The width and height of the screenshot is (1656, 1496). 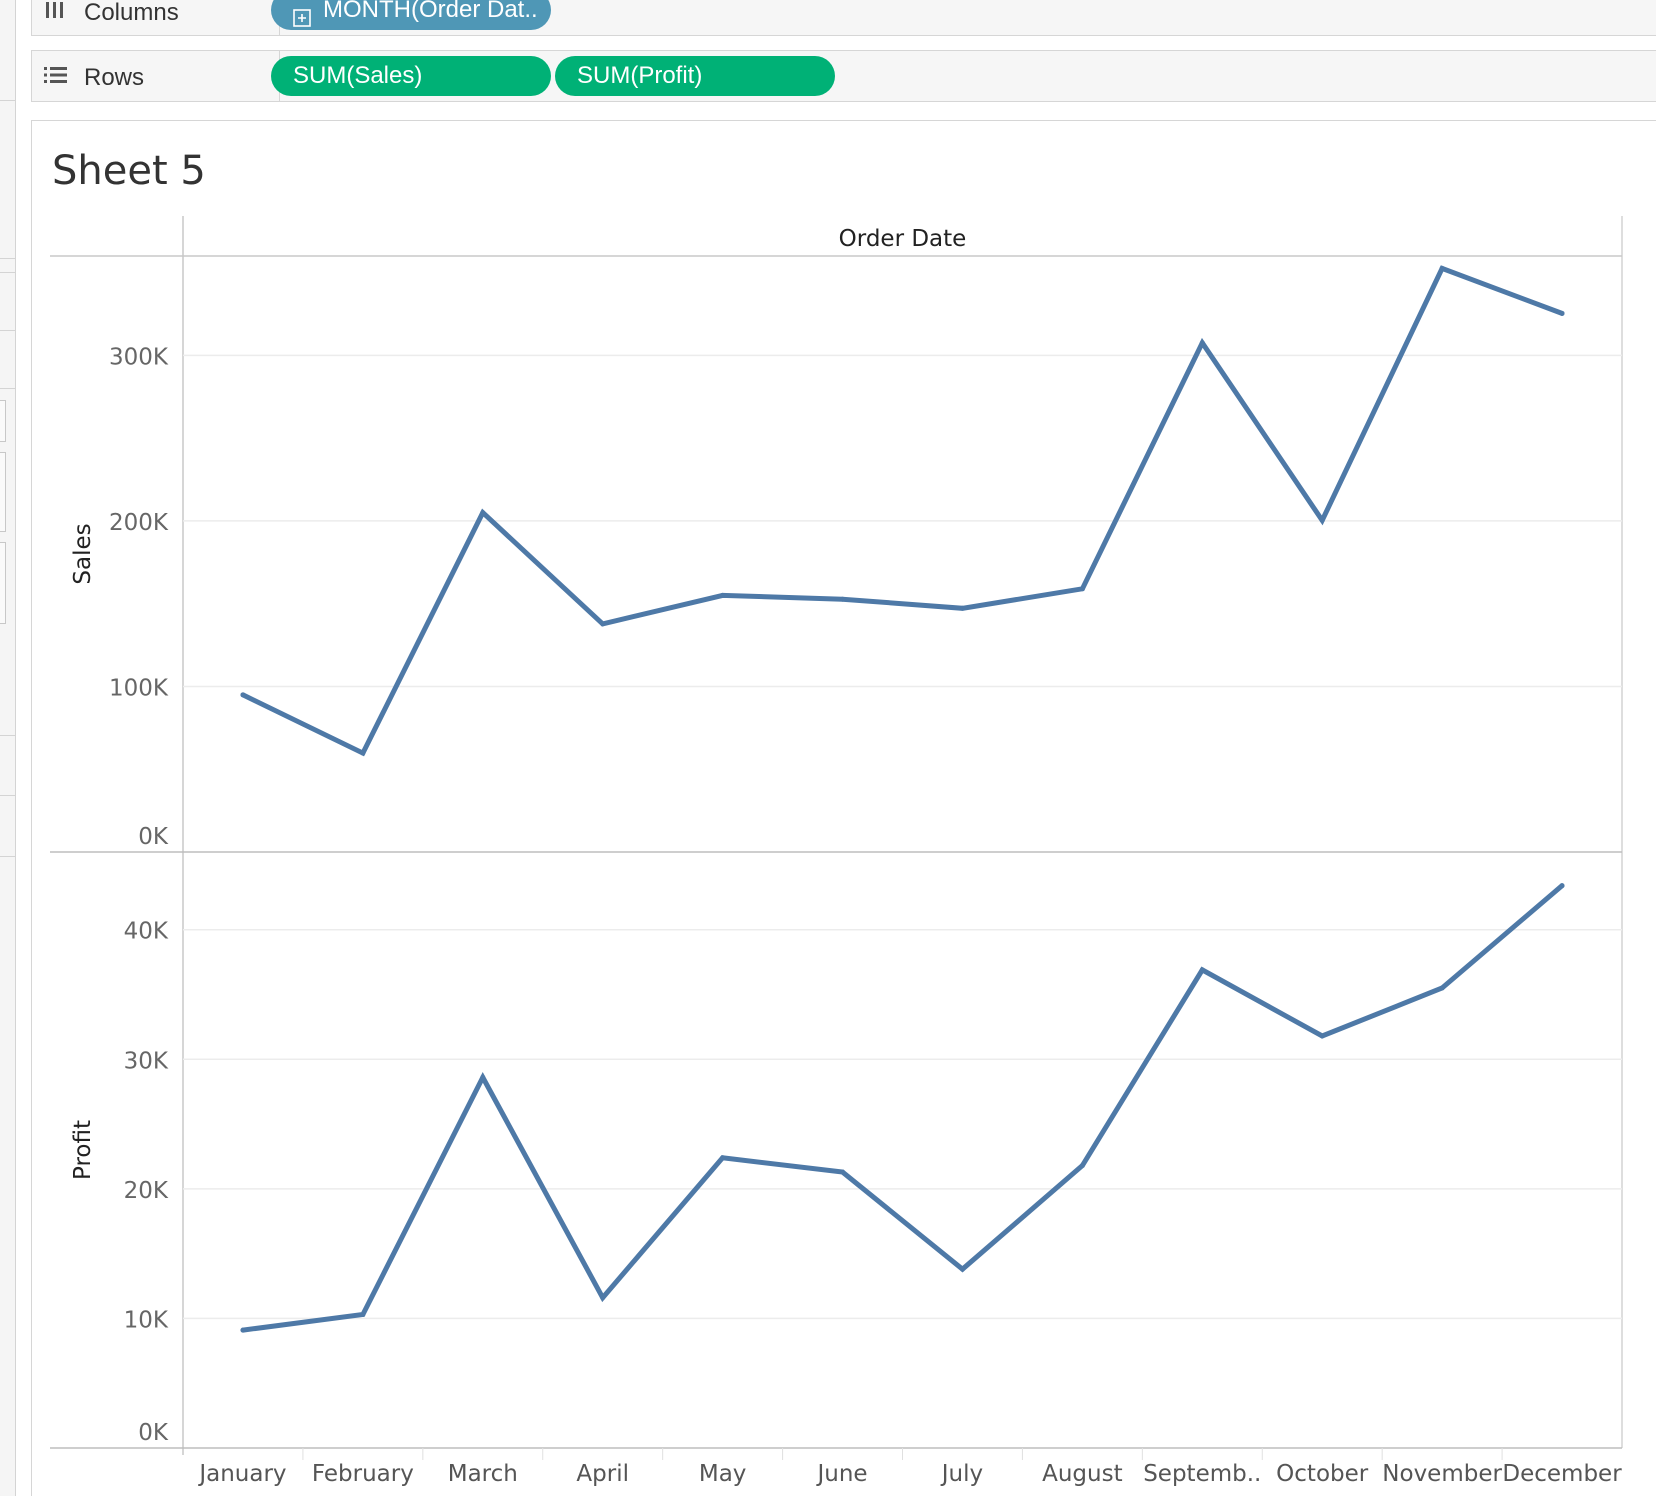 What do you see at coordinates (241, 1474) in the screenshot?
I see `x-tick-label: January` at bounding box center [241, 1474].